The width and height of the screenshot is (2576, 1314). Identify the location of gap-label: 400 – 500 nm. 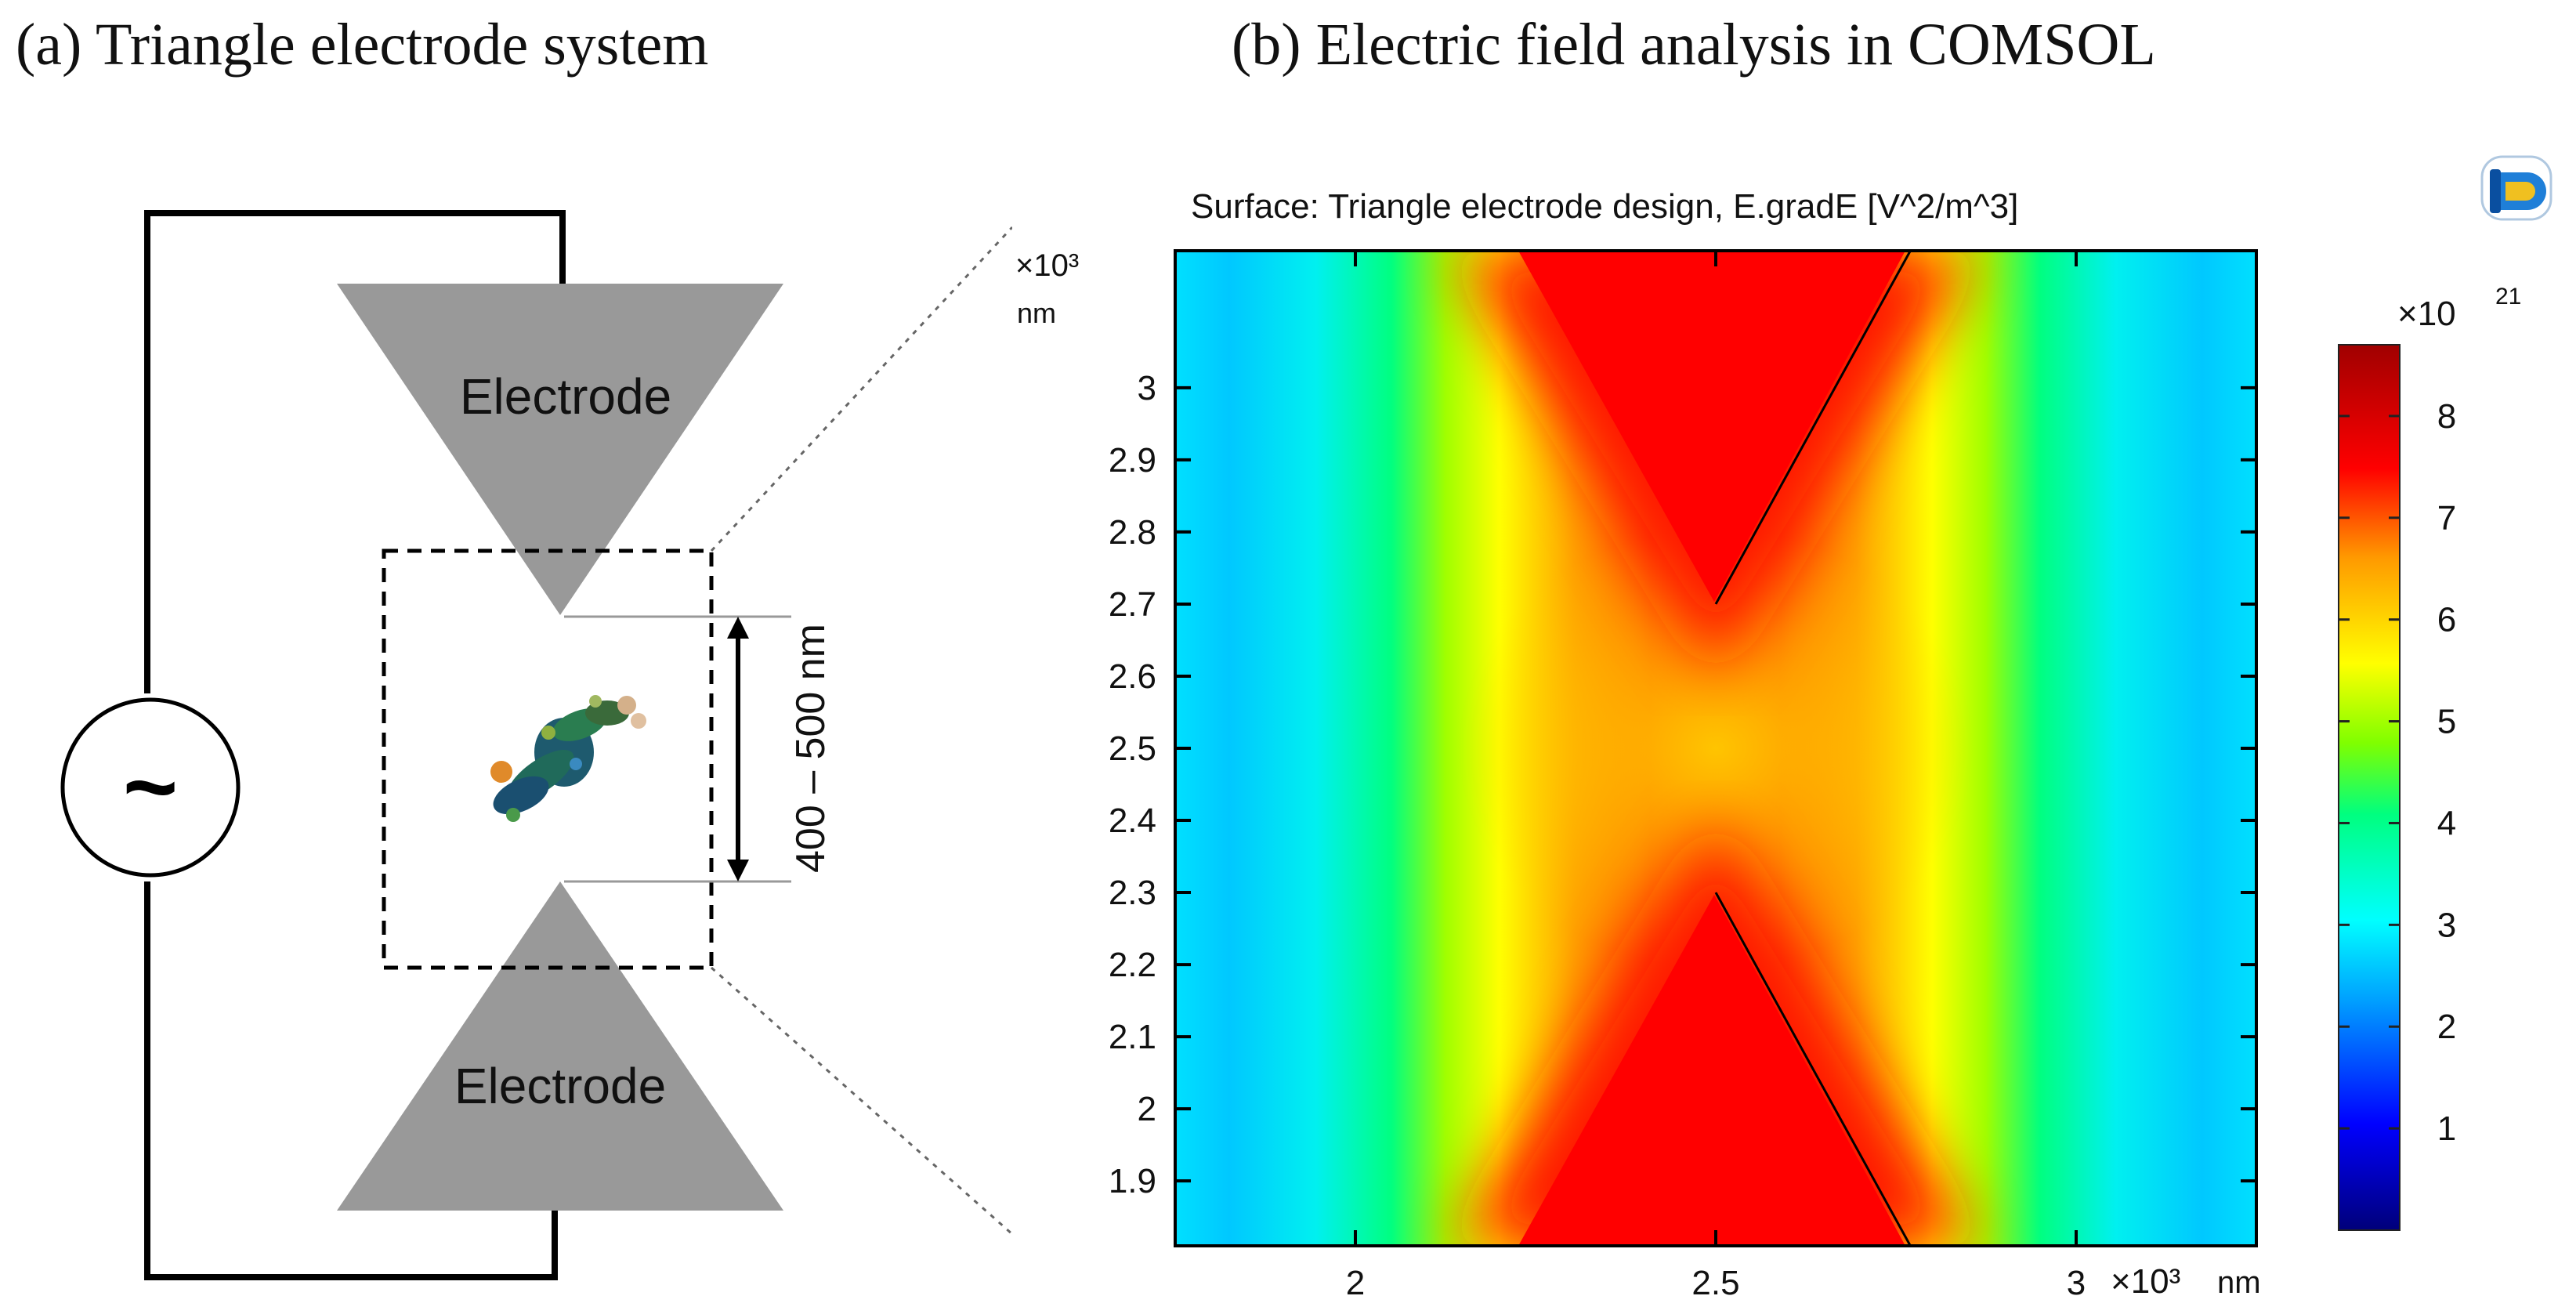
(811, 749).